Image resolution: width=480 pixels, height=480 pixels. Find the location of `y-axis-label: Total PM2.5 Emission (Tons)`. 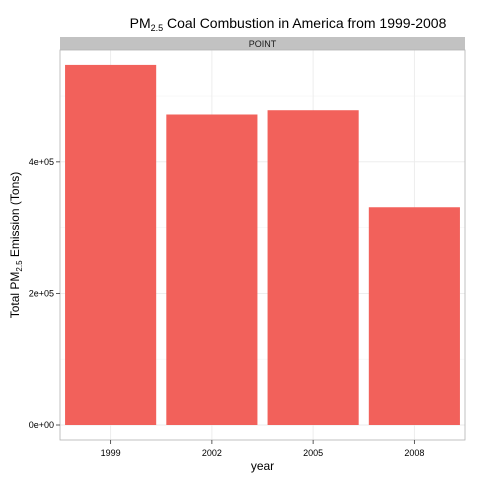

y-axis-label: Total PM2.5 Emission (Tons) is located at coordinates (16, 245).